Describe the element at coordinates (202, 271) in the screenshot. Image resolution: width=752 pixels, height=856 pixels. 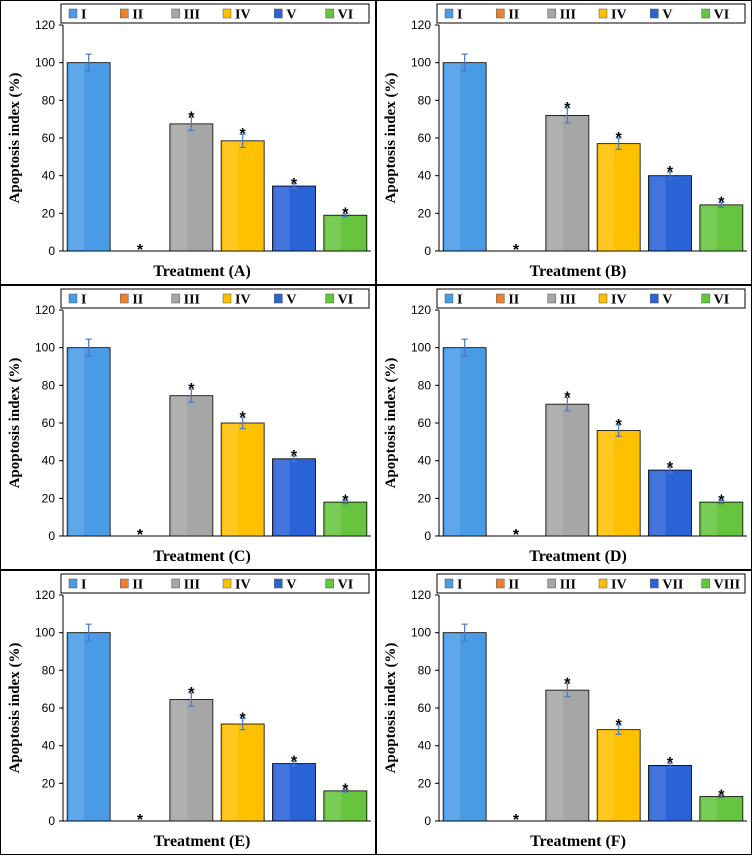
I see `x-axis-label: Treatment (A)` at that location.